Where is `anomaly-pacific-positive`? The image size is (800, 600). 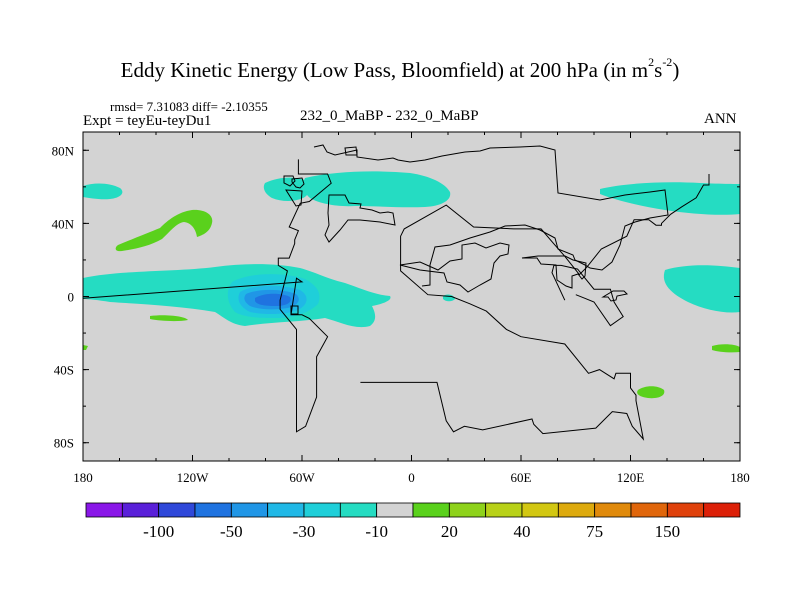
anomaly-pacific-positive is located at coordinates (164, 230).